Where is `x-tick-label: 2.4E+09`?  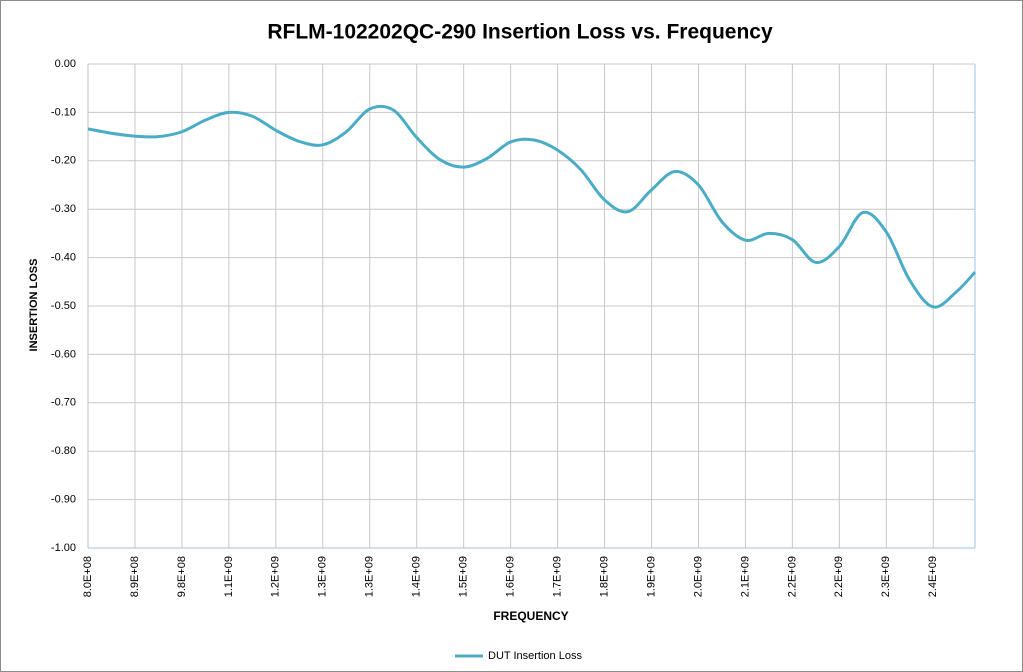
x-tick-label: 2.4E+09 is located at coordinates (933, 576).